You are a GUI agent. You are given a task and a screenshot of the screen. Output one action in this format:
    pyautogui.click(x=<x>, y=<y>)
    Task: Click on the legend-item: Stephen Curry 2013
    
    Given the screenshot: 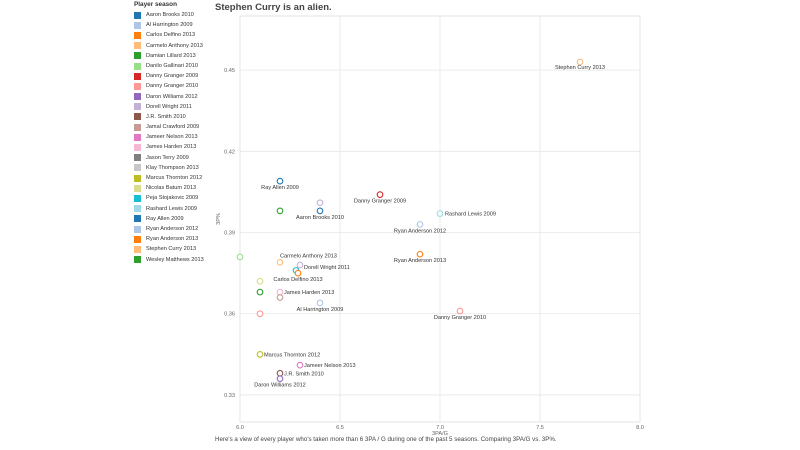 What is the action you would take?
    pyautogui.click(x=174, y=249)
    